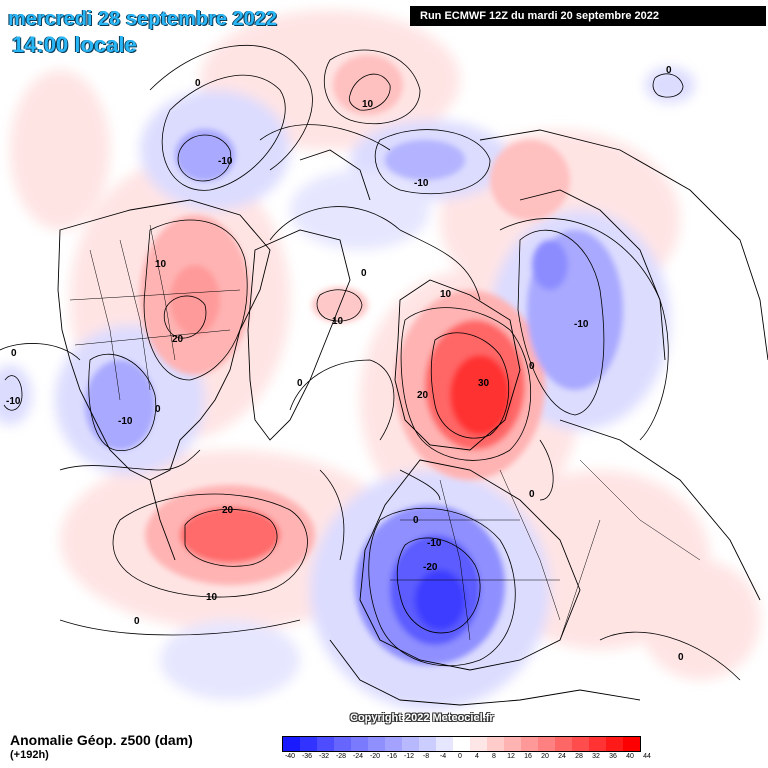  I want to click on legend-swatches, so click(461, 744).